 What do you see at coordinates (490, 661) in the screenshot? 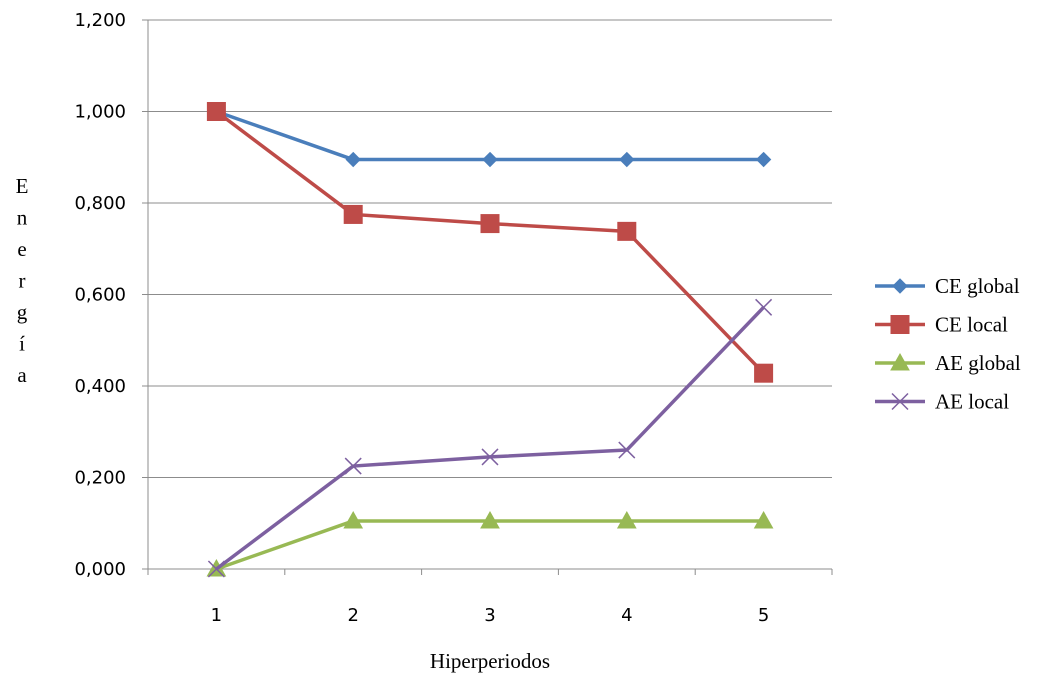
I see `x-axis-title: Hiperperiodos` at bounding box center [490, 661].